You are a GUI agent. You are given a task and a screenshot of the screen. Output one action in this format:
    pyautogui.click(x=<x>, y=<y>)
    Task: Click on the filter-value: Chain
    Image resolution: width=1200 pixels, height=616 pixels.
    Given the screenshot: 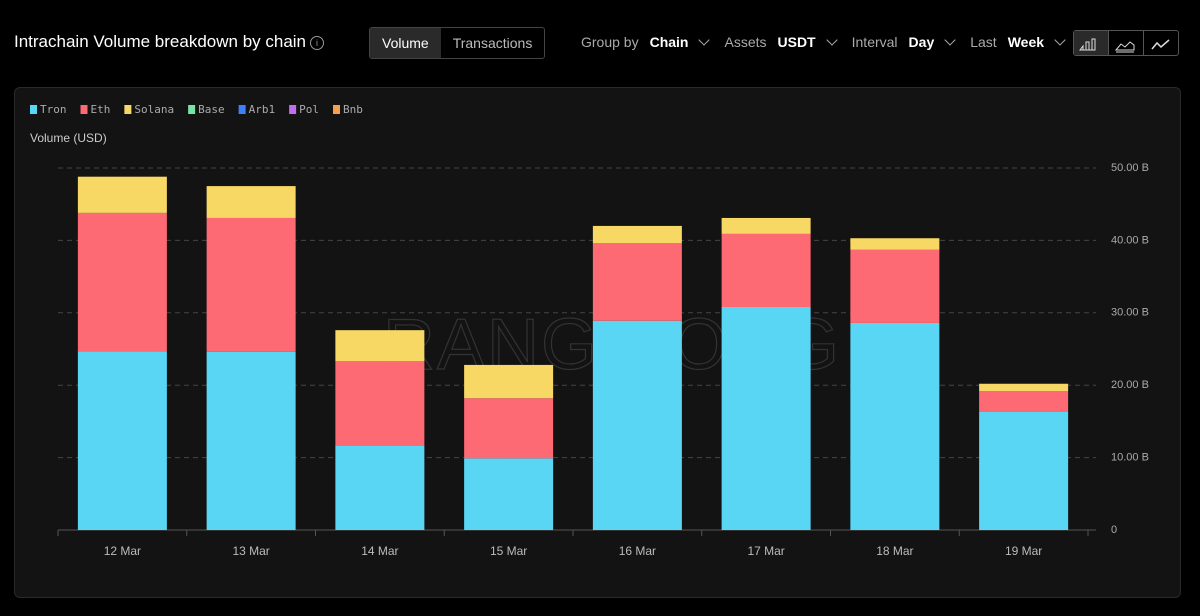 What is the action you would take?
    pyautogui.click(x=669, y=42)
    